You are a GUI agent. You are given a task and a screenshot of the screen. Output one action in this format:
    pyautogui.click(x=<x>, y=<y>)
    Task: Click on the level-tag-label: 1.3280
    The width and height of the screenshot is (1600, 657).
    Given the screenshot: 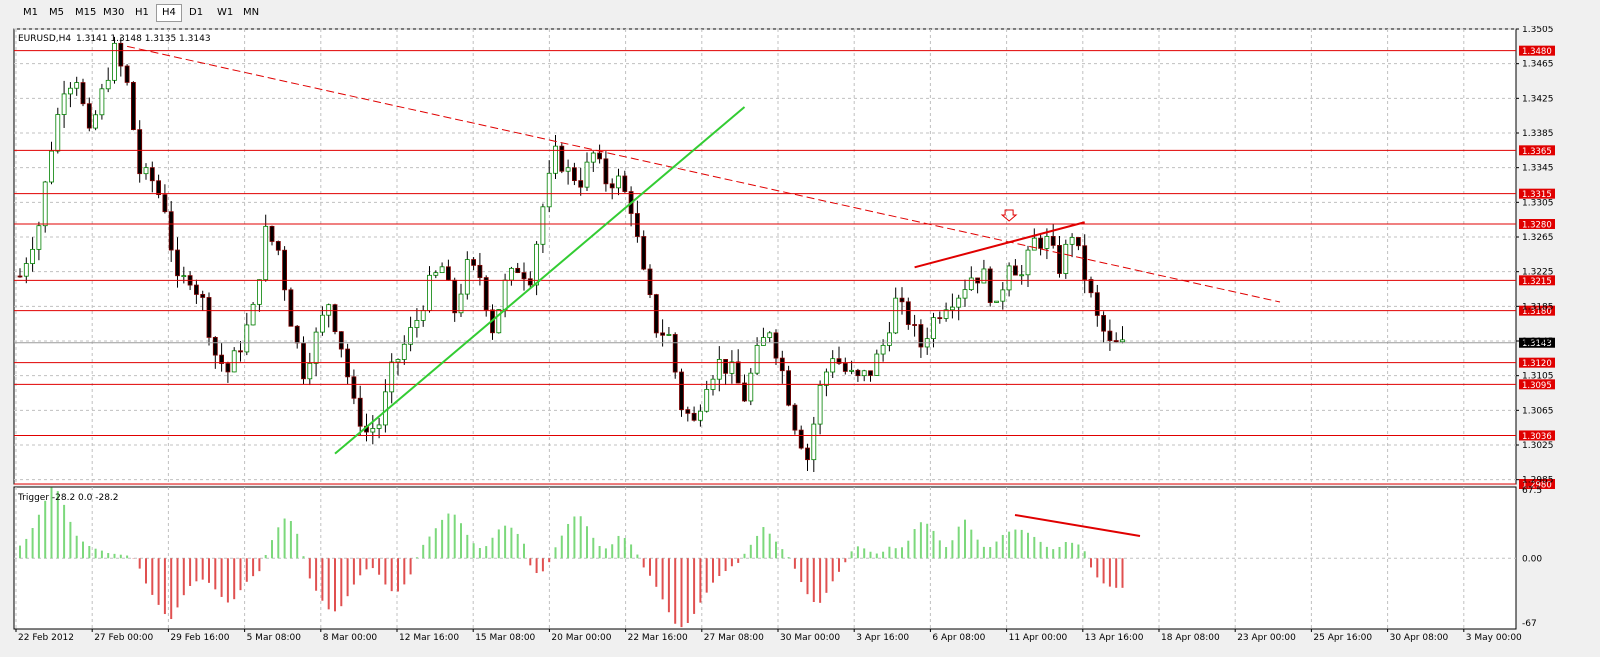 What is the action you would take?
    pyautogui.click(x=1537, y=226)
    